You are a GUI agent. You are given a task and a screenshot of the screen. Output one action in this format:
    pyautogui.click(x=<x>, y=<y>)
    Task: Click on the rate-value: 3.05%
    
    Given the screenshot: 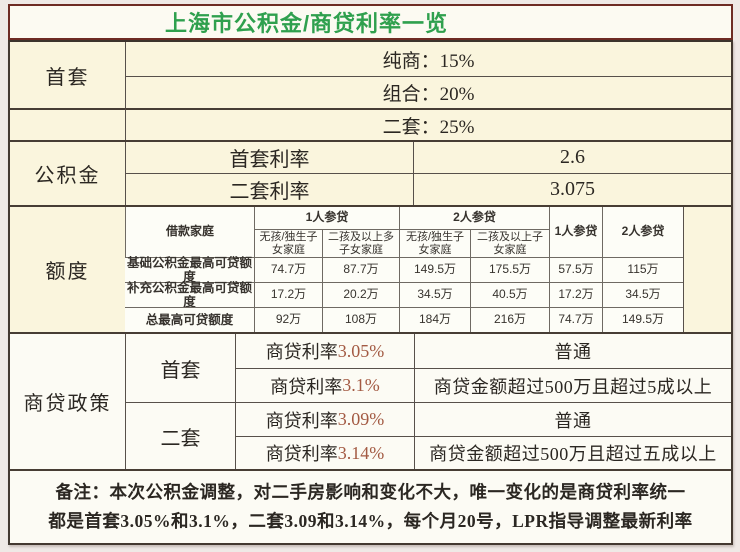 What is the action you would take?
    pyautogui.click(x=361, y=350)
    